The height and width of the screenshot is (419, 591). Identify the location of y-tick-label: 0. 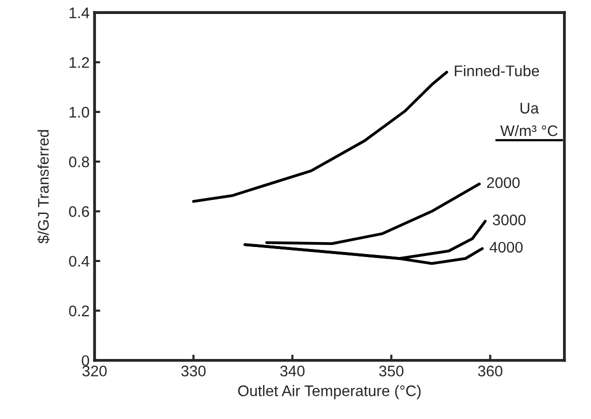
(86, 360).